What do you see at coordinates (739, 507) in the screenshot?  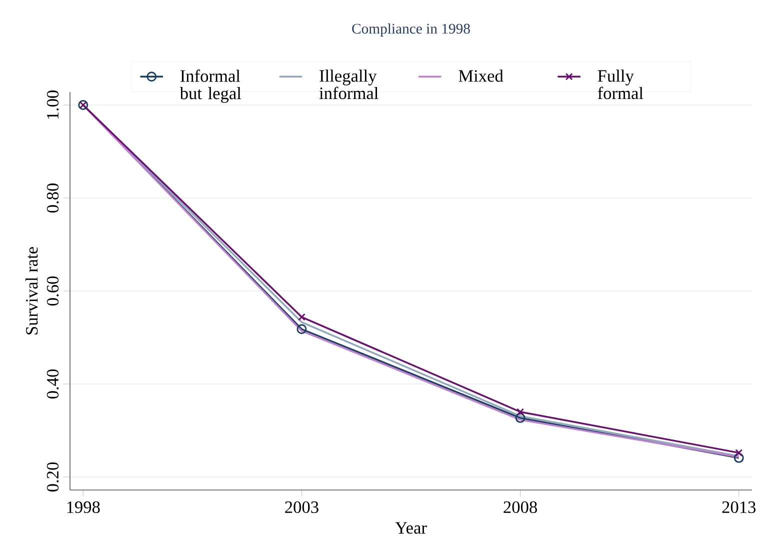 I see `x-tick-label: 2013` at bounding box center [739, 507].